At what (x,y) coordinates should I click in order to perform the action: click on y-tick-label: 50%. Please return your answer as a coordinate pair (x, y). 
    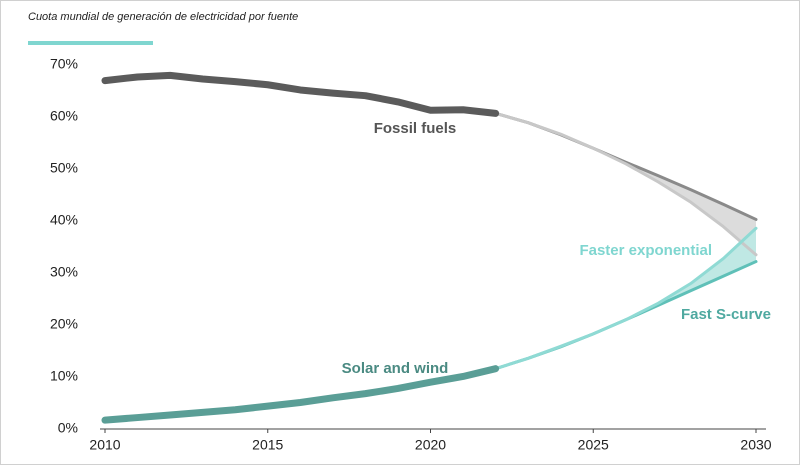
    Looking at the image, I should click on (64, 168).